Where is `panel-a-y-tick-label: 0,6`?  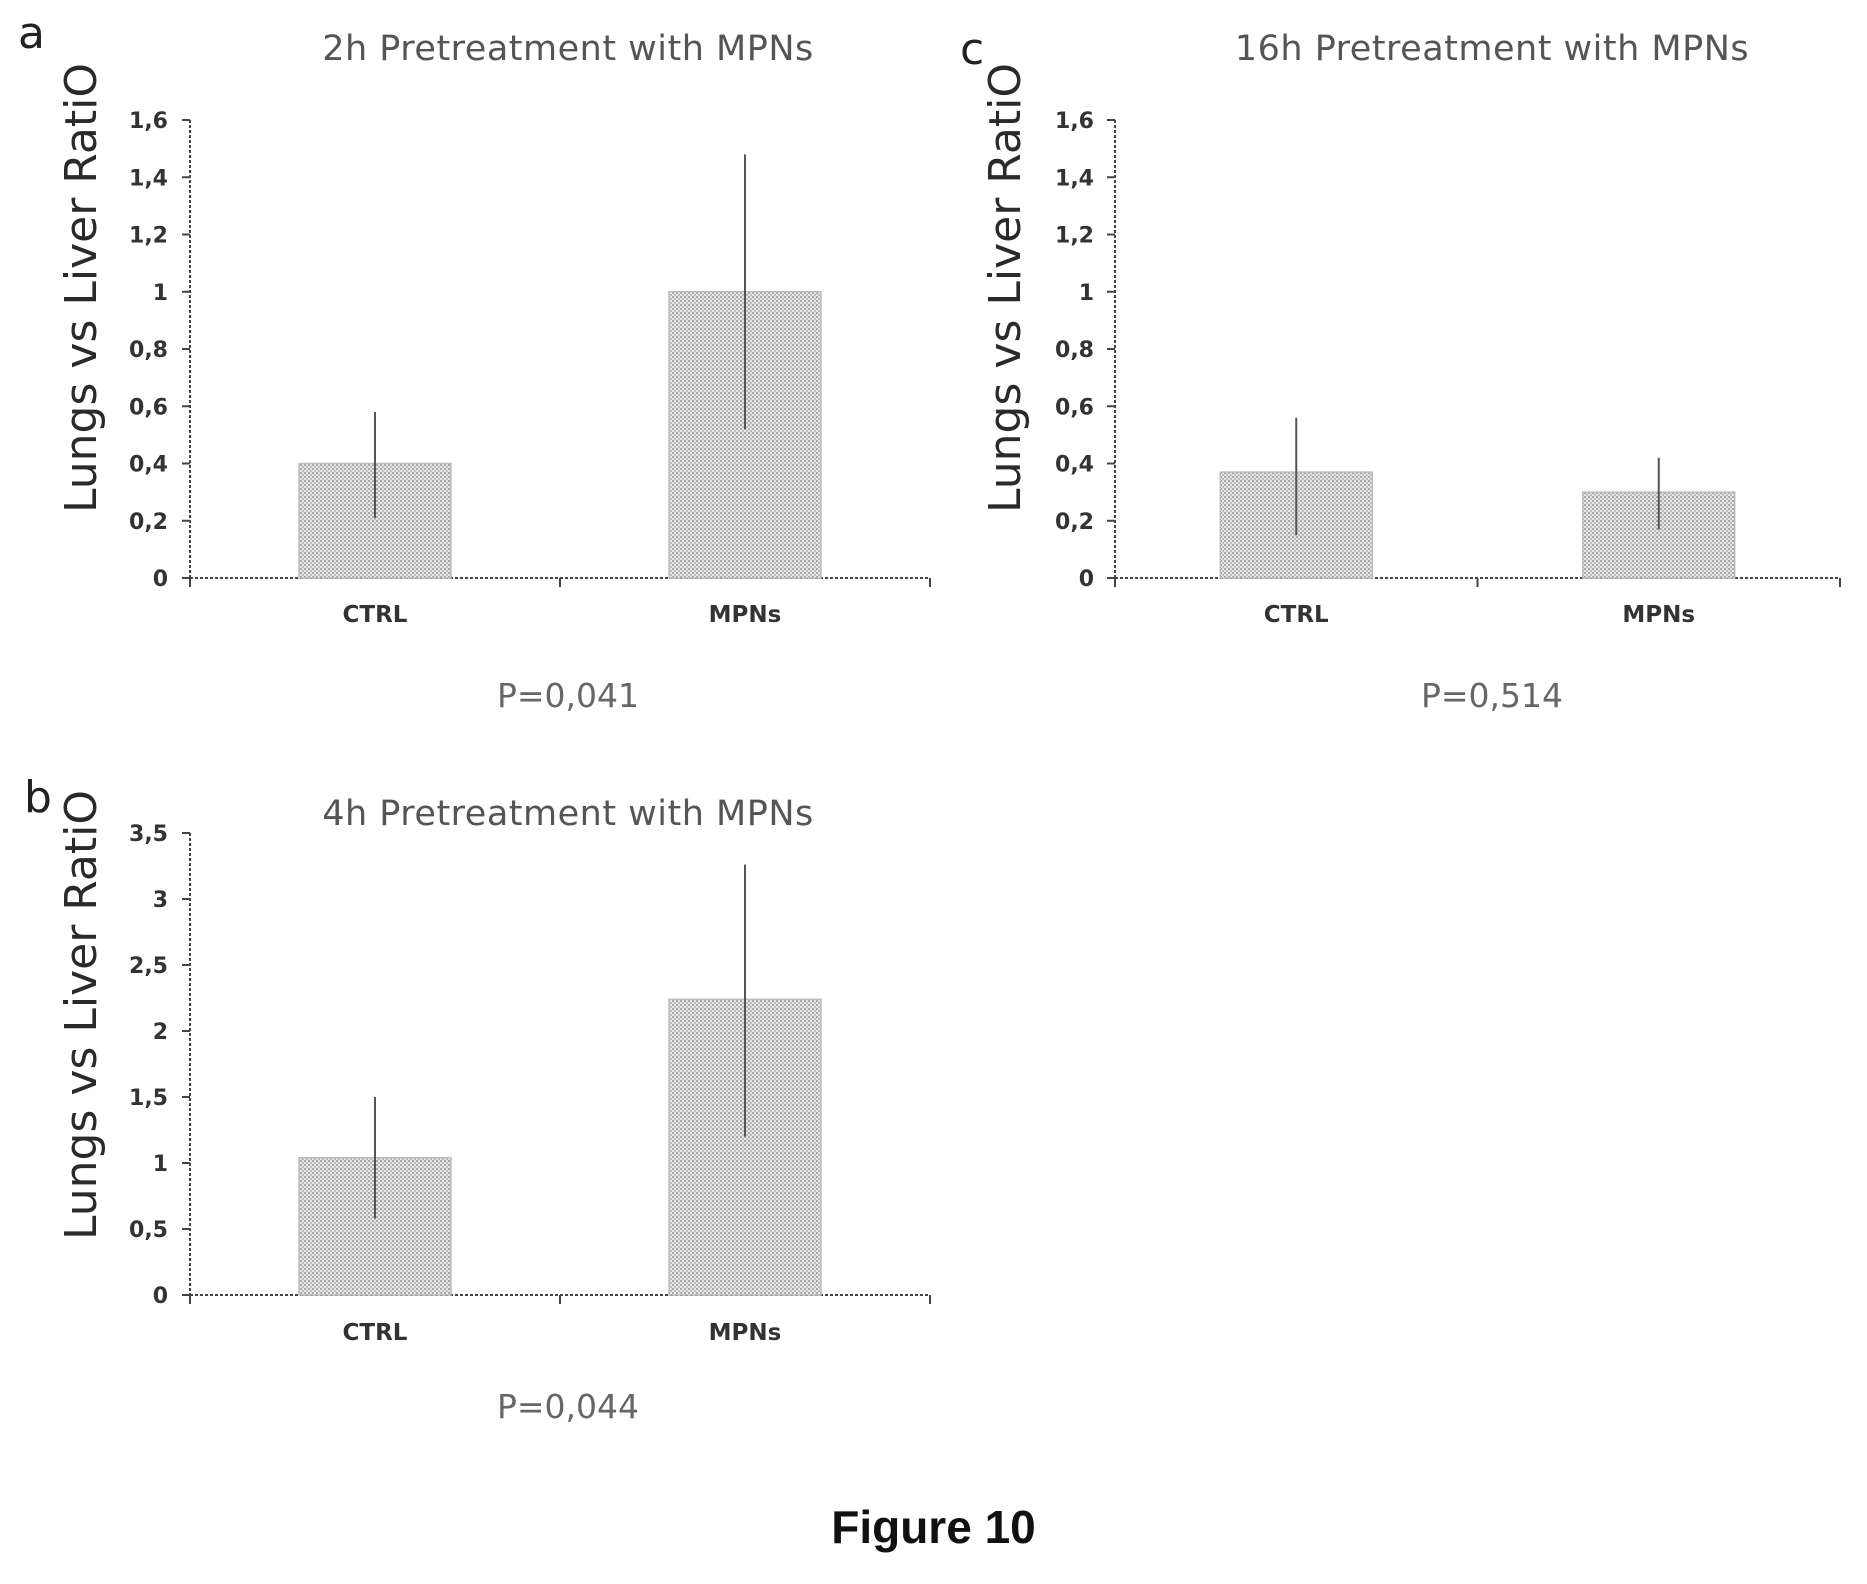
panel-a-y-tick-label: 0,6 is located at coordinates (148, 407).